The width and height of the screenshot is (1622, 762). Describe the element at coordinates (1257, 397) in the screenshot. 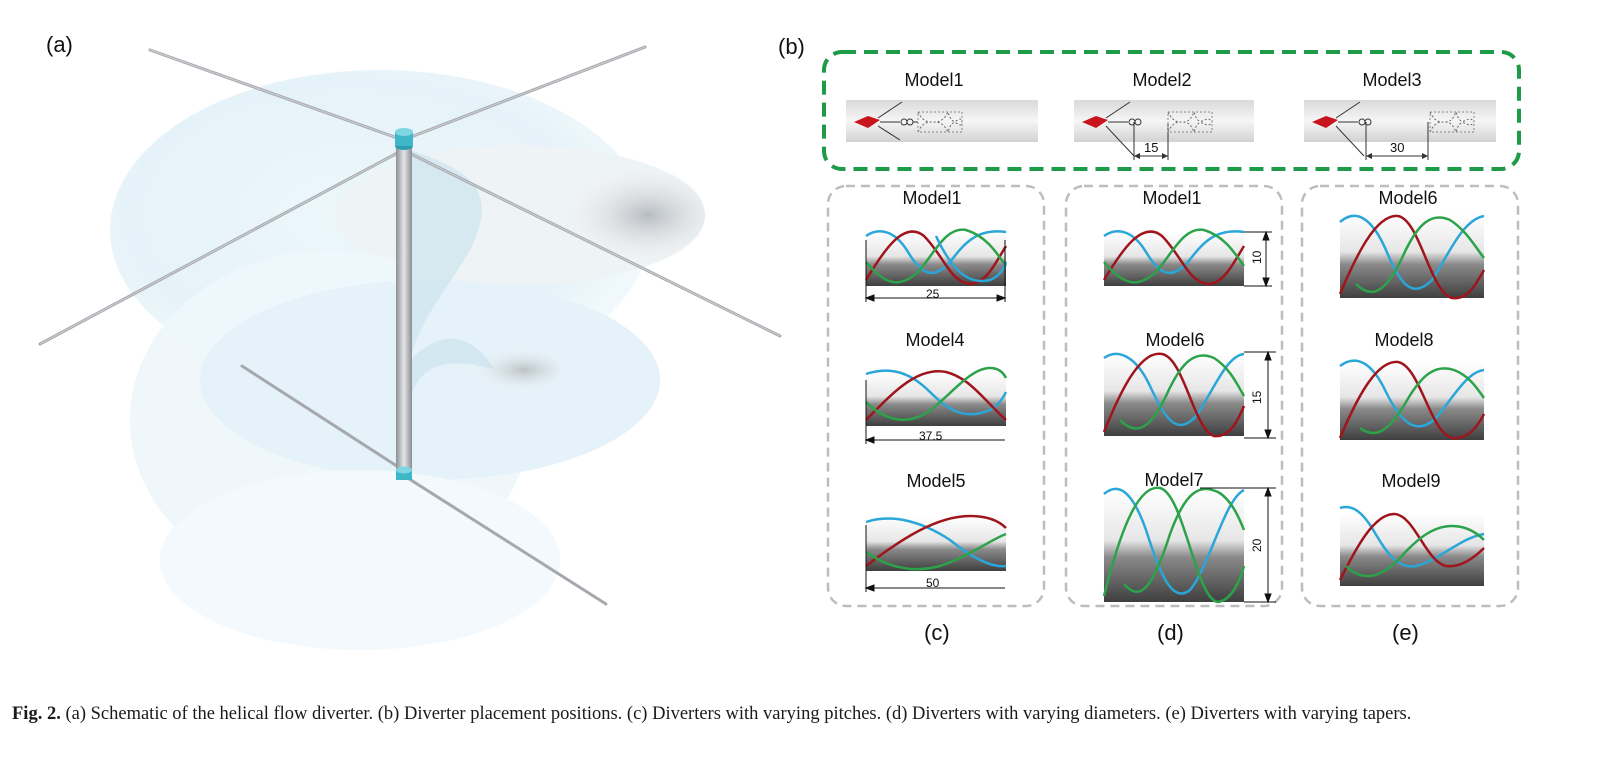

I see `diameter-dimension-label: 15` at that location.